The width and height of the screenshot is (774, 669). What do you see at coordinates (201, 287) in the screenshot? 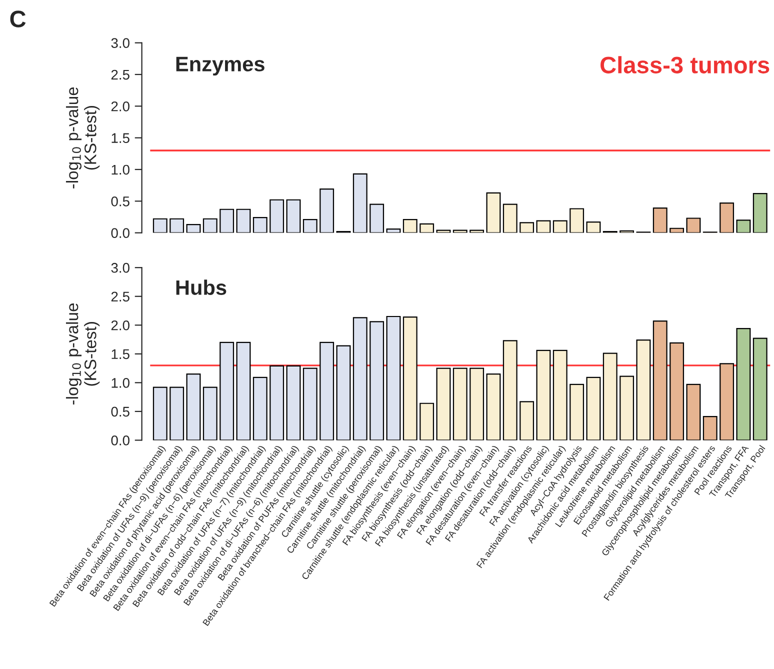
I see `chart-title: Hubs` at bounding box center [201, 287].